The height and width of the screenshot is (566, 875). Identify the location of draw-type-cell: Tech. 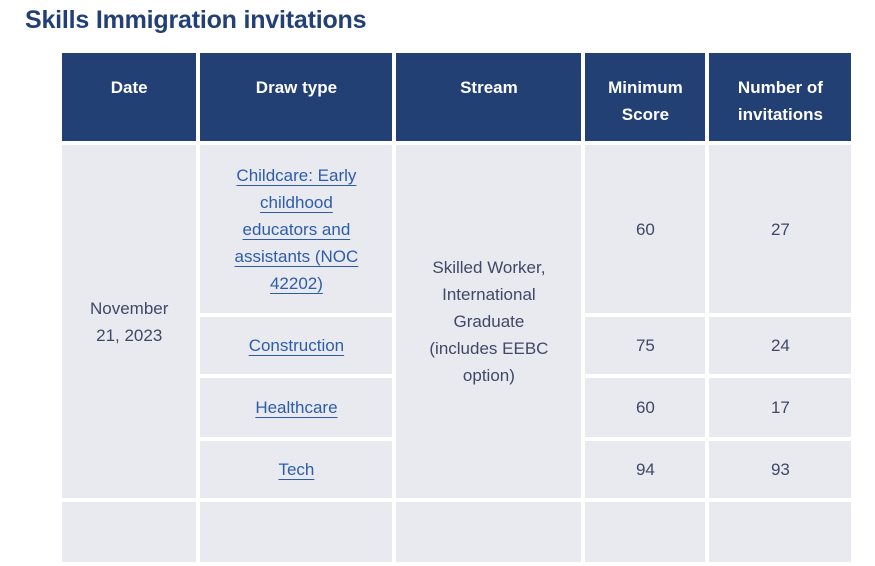
(296, 469).